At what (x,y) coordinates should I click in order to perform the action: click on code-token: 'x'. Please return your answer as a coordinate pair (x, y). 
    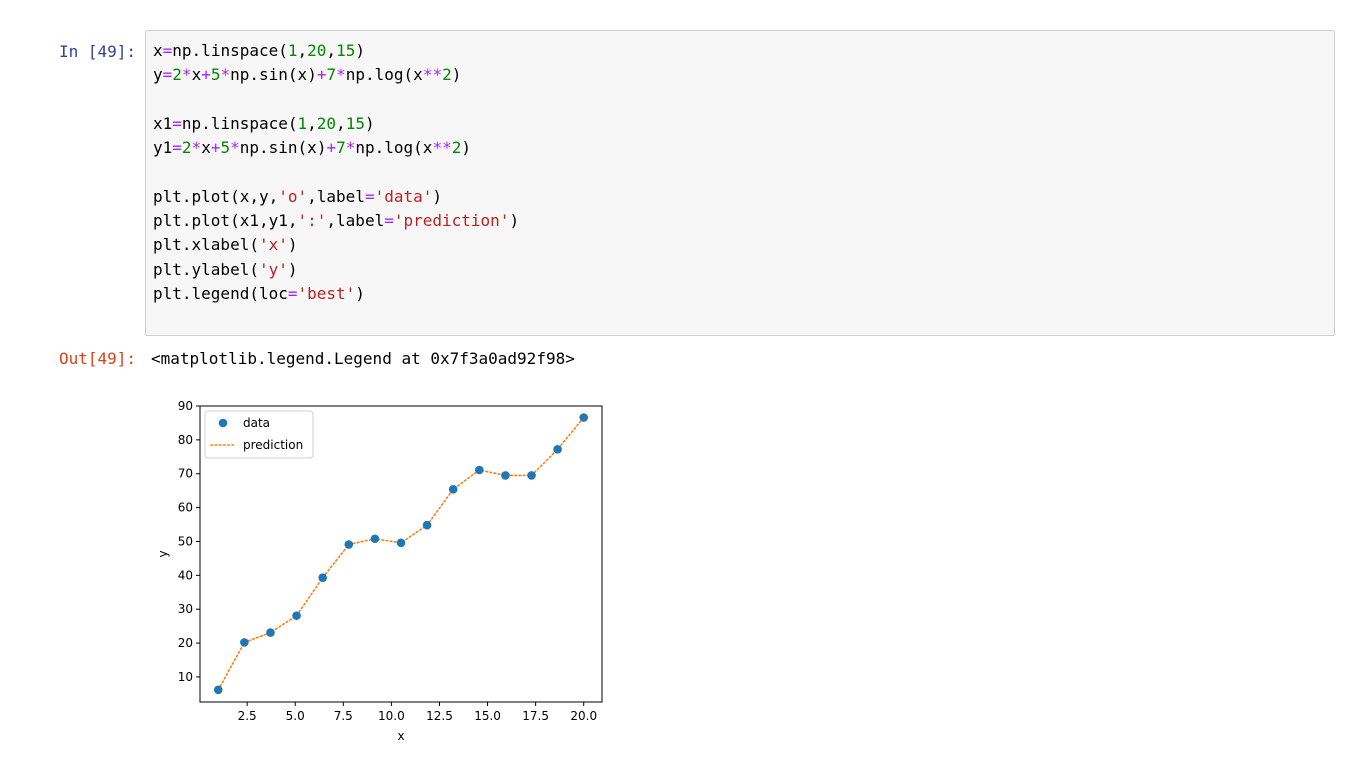
    Looking at the image, I should click on (273, 245).